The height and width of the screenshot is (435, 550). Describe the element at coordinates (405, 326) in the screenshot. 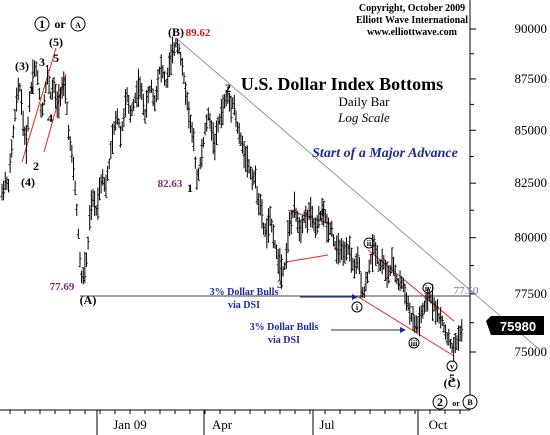

I see `channel-line-bottom` at that location.